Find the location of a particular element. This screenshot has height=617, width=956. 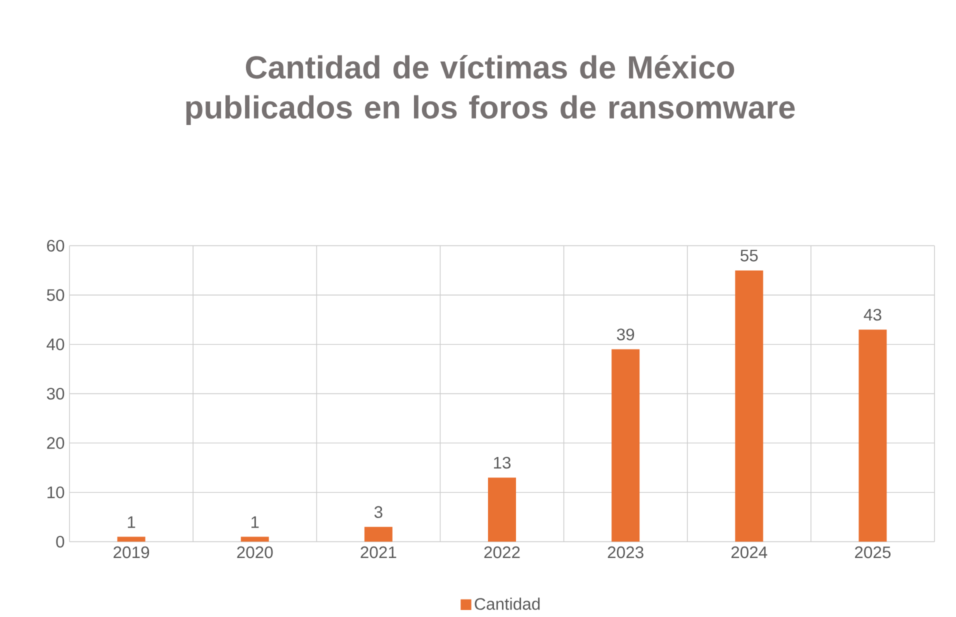

y-tick-label: 50 is located at coordinates (55, 295).